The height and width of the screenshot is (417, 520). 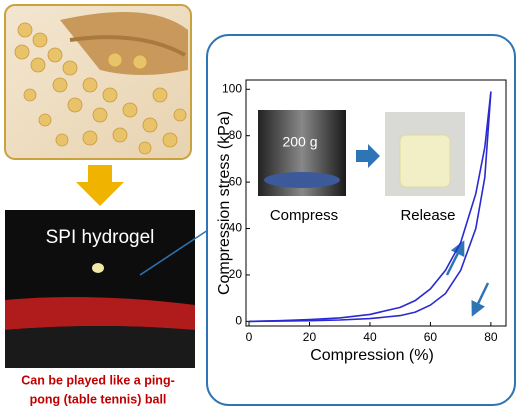 I want to click on y-tick-label: 80, so click(x=236, y=135).